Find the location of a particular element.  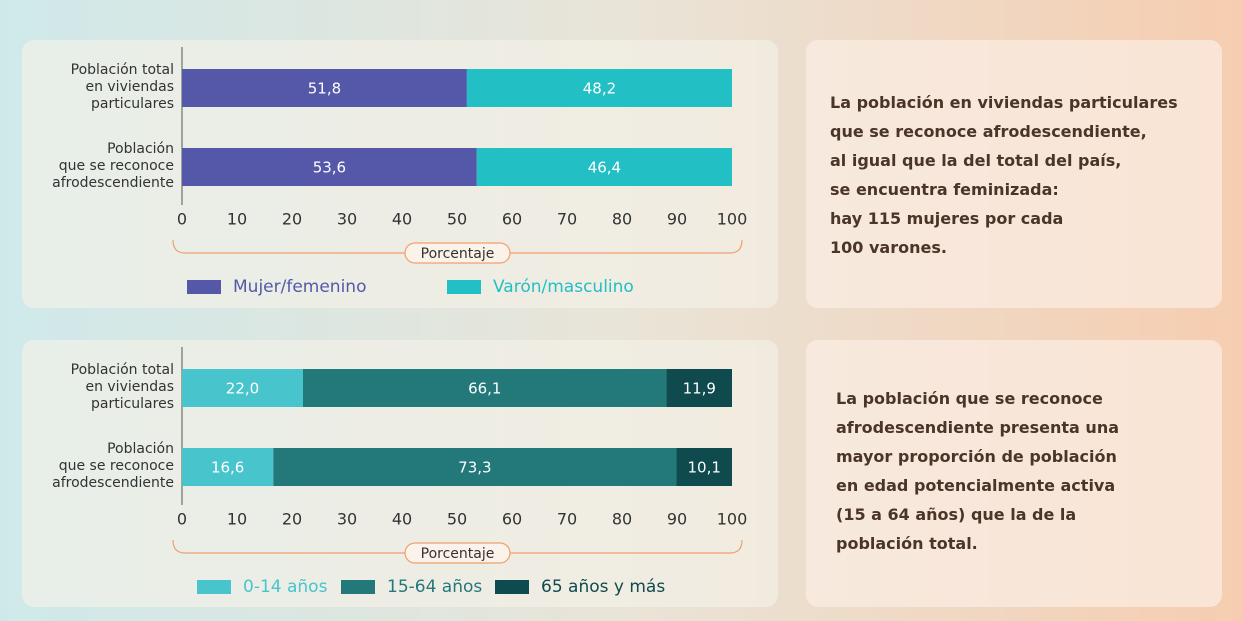

legend-label: 15-64 años is located at coordinates (434, 587).